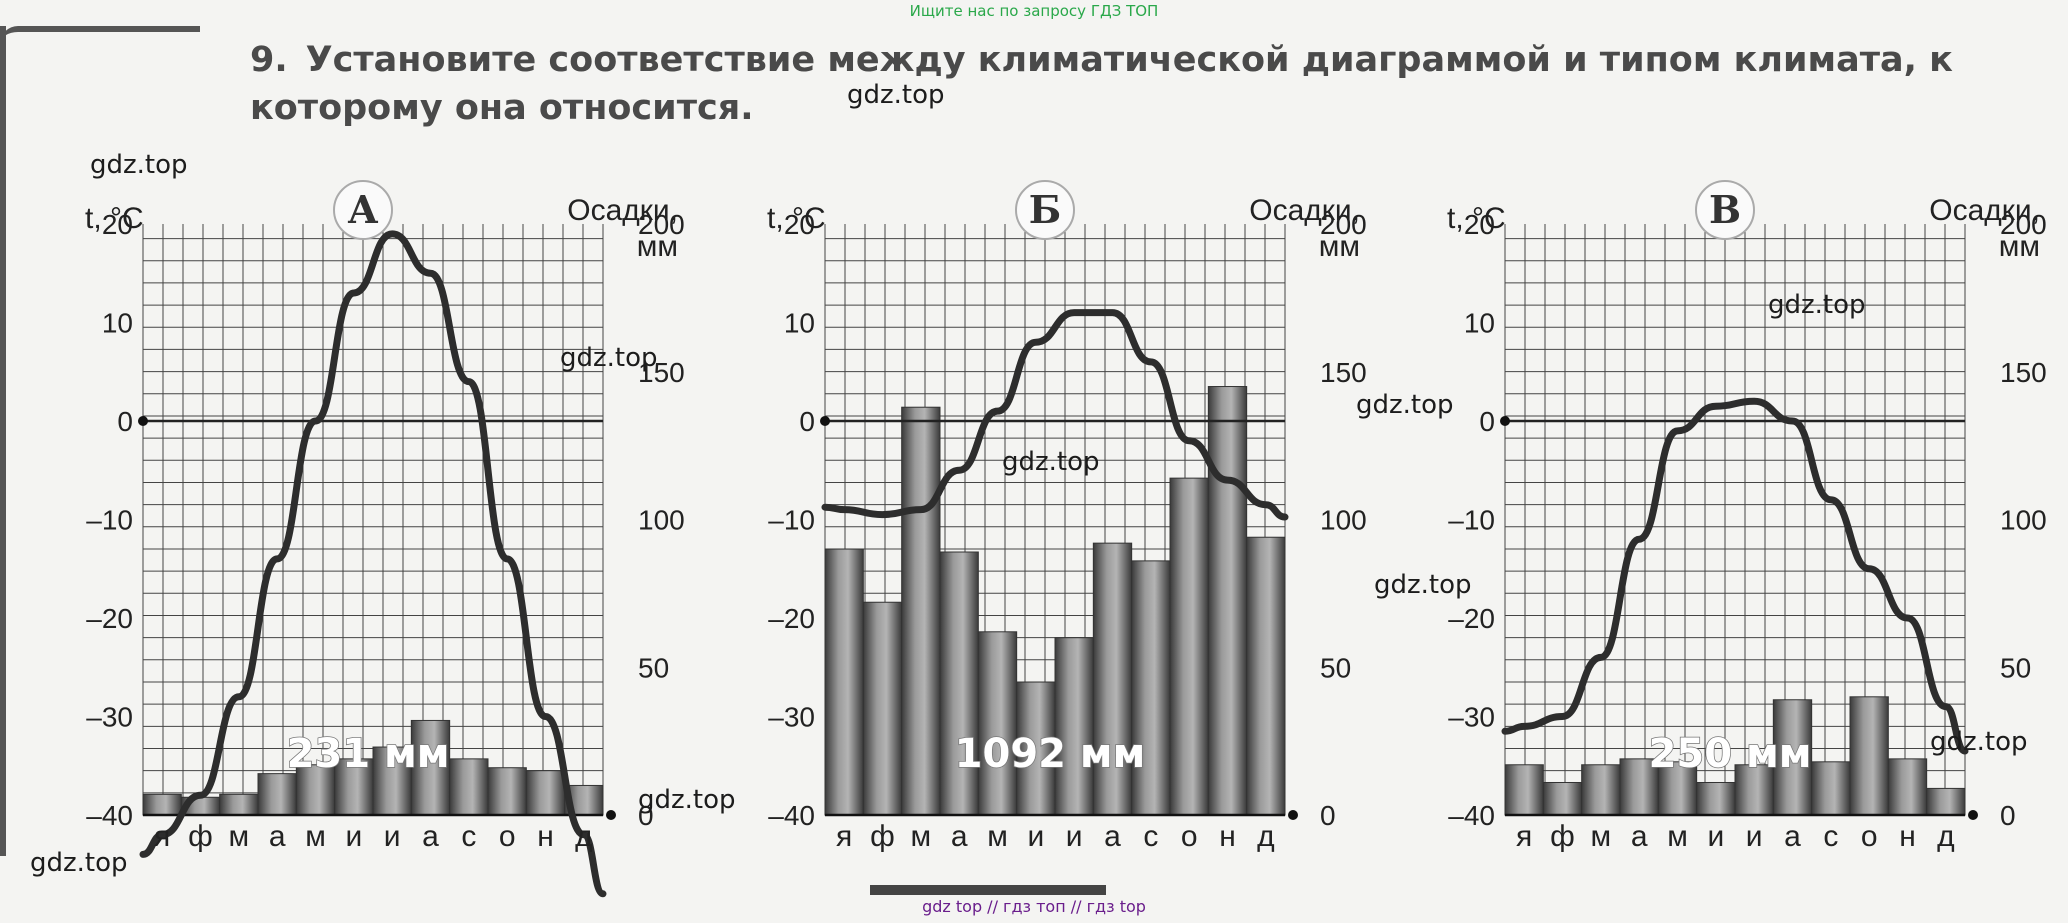  What do you see at coordinates (1034, 11) in the screenshot?
I see `search-banner: Ищите нас по запросу ГДЗ ТОП` at bounding box center [1034, 11].